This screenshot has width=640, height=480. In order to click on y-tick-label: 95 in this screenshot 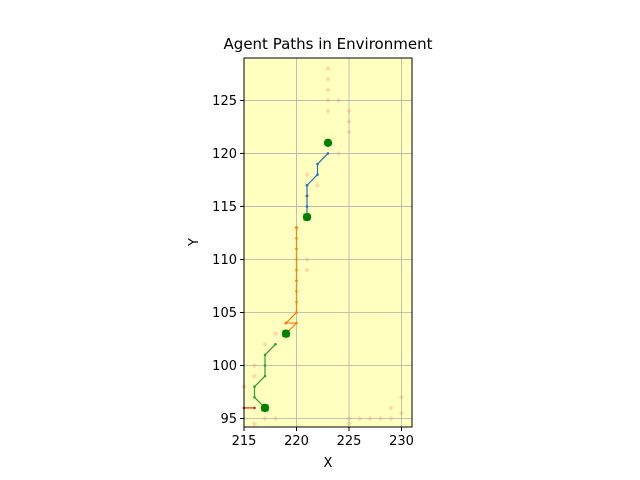, I will do `click(228, 419)`.